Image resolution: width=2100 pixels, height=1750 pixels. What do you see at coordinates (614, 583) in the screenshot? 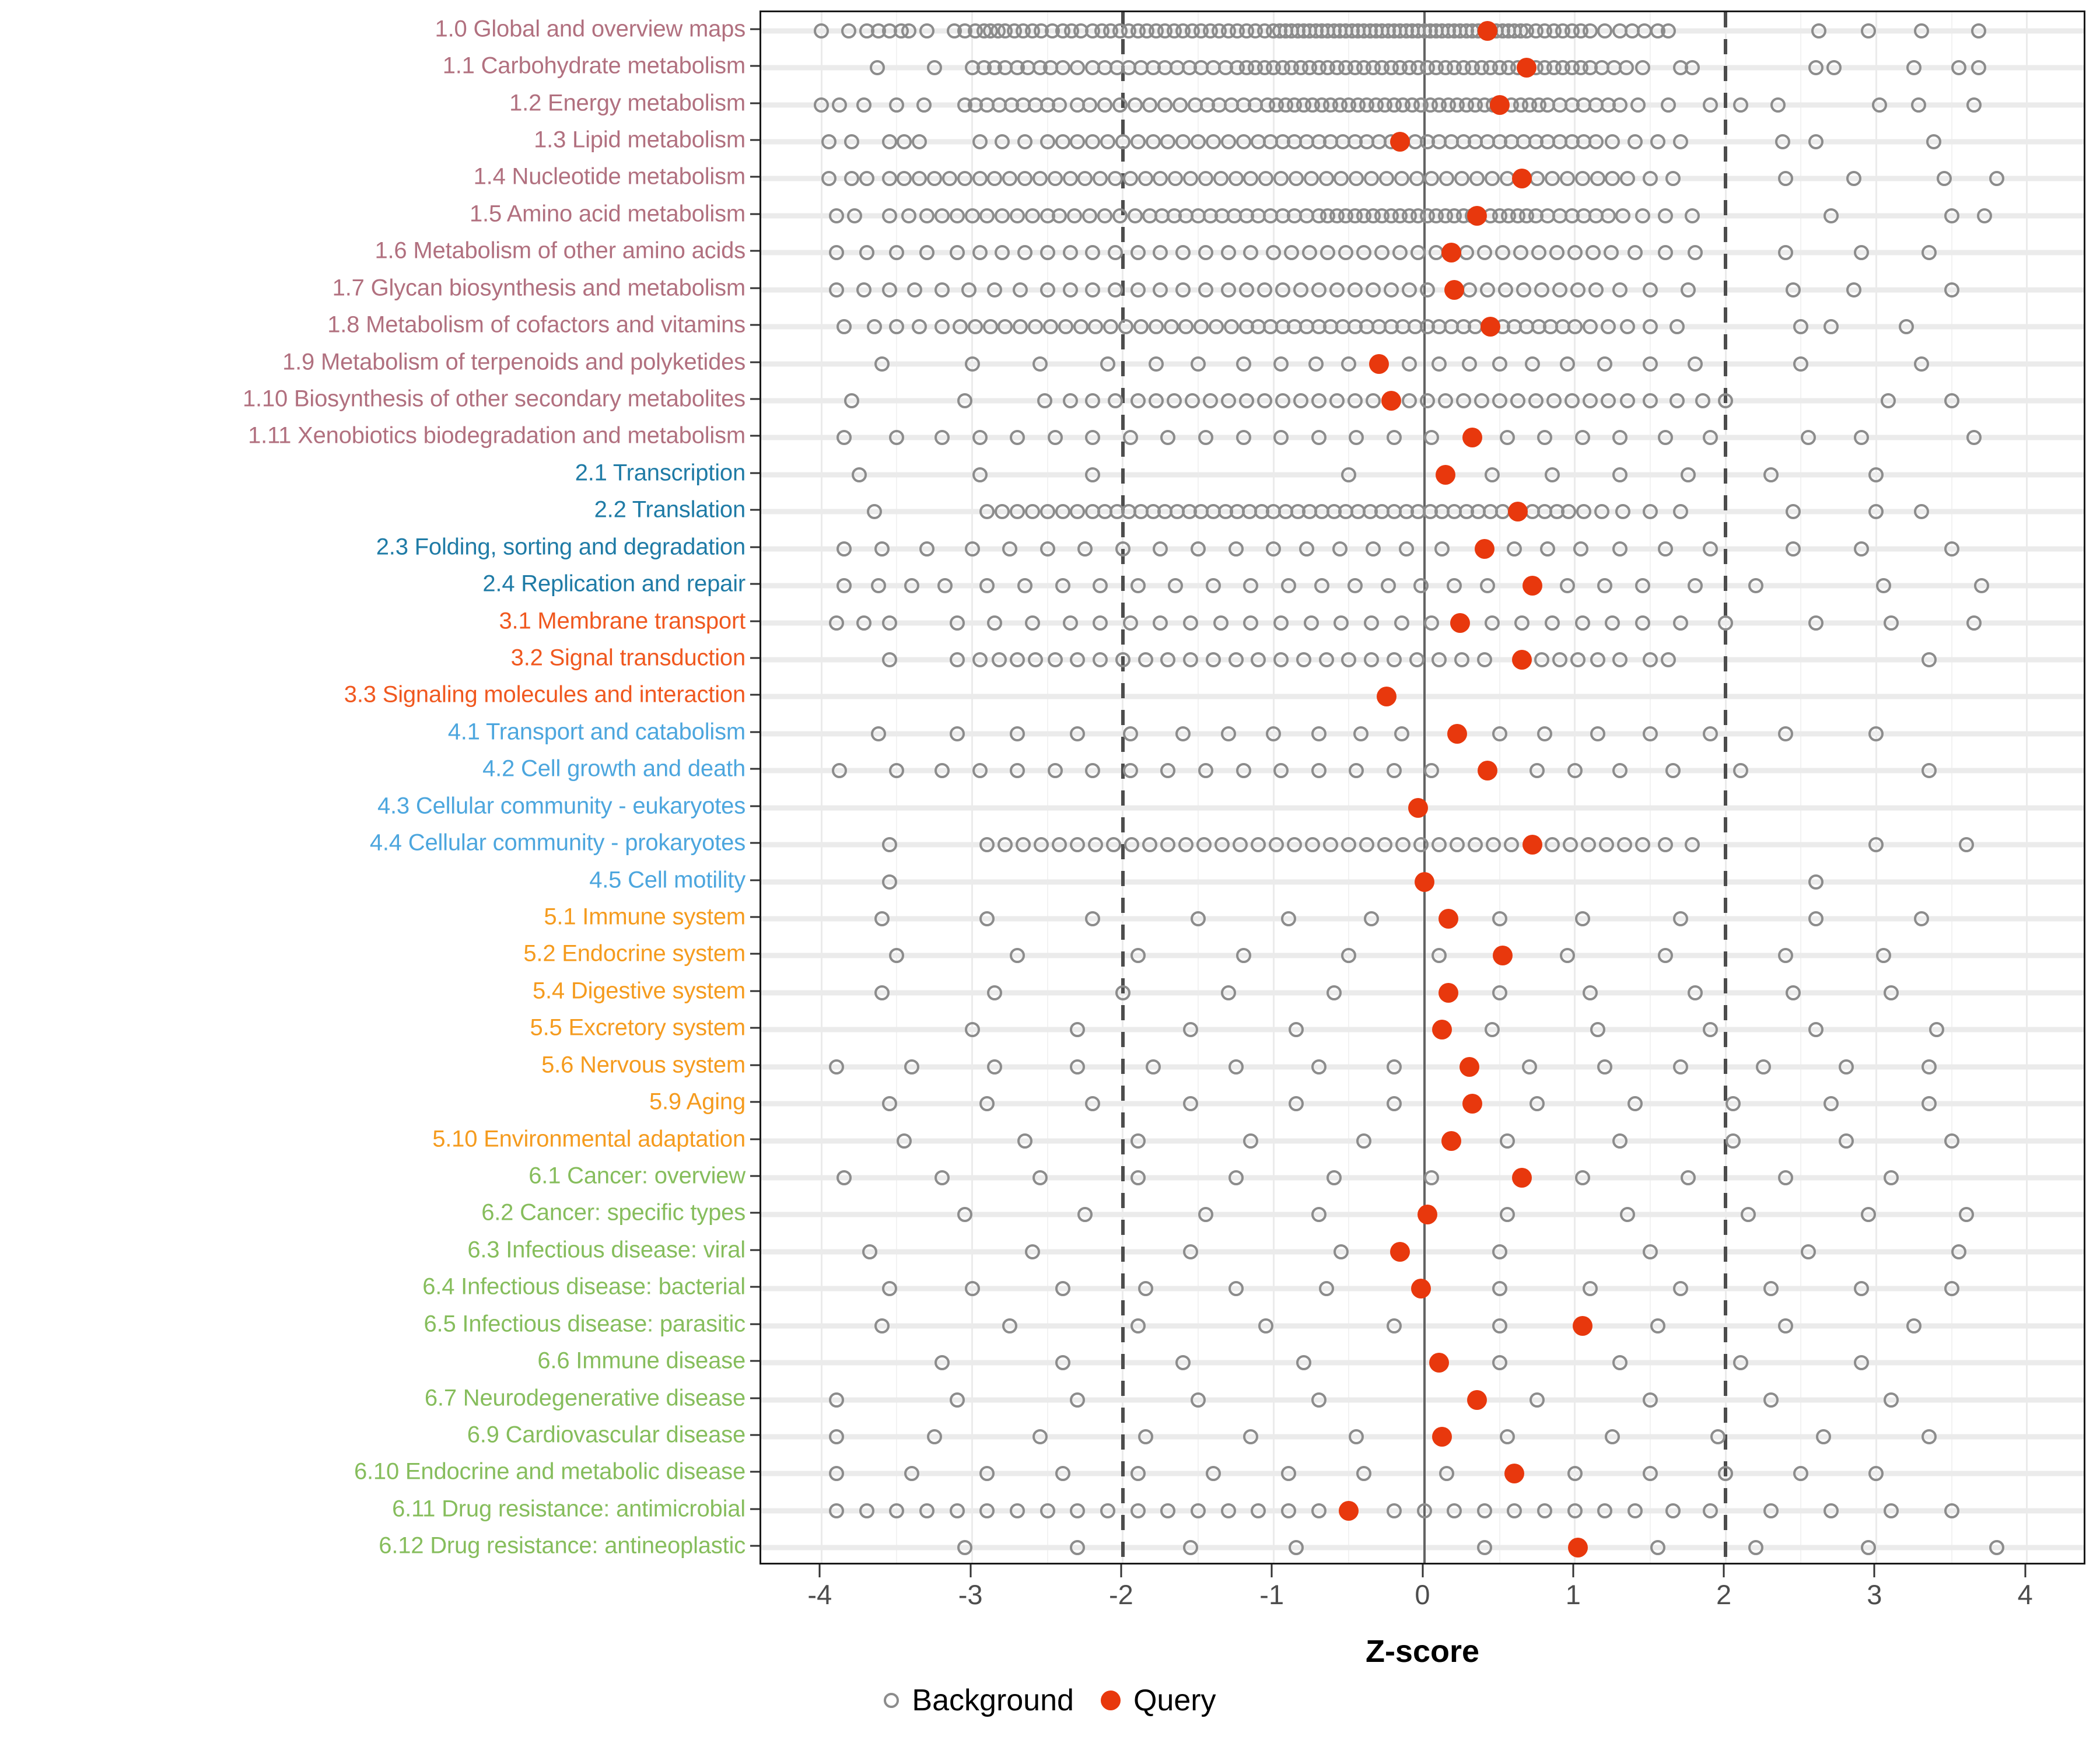
I see `y-axis-category-label: 2.4 Replication and repair` at bounding box center [614, 583].